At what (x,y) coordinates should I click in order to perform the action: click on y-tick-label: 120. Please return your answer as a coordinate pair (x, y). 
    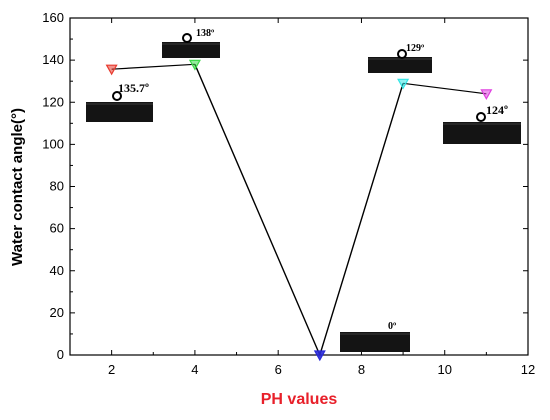
    Looking at the image, I should click on (53, 101).